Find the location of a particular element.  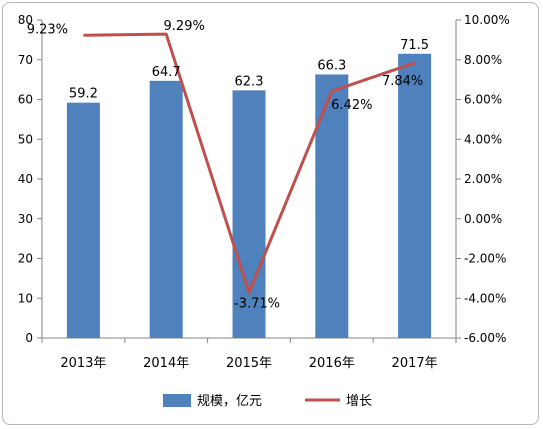

y-left-tick-label: 80 is located at coordinates (25, 20).